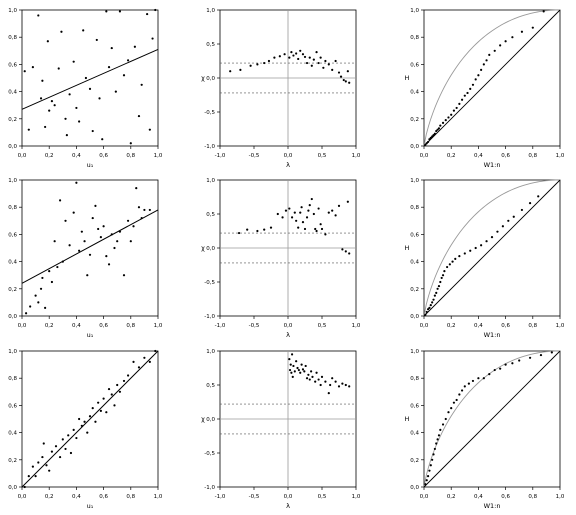 The image size is (576, 515). I want to click on panel-2-1: 0,0 0,2 0,4 0,6 0,8 1,0 0,0 0,2 0,4 0,6 0,8 1,0 u₁, so click(85, 258).